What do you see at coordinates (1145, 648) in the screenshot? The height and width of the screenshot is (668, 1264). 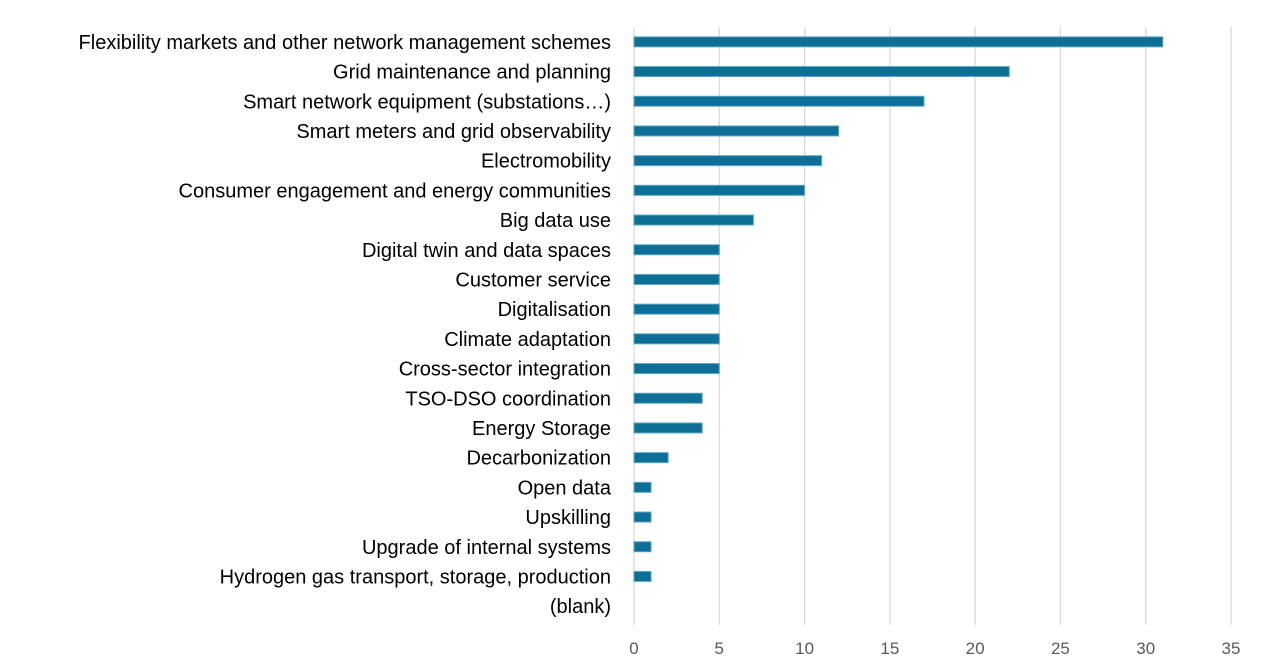 I see `x-tick-label: 30` at bounding box center [1145, 648].